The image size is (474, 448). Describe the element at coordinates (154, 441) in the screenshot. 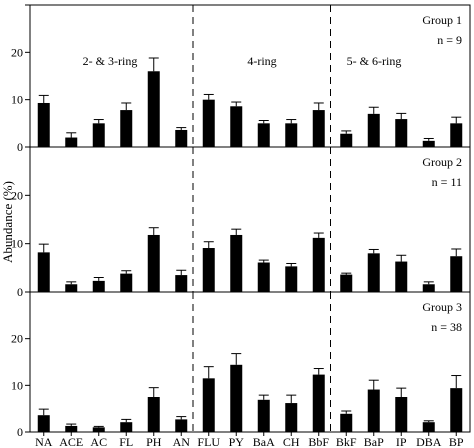

I see `x-tick-label: PH` at that location.